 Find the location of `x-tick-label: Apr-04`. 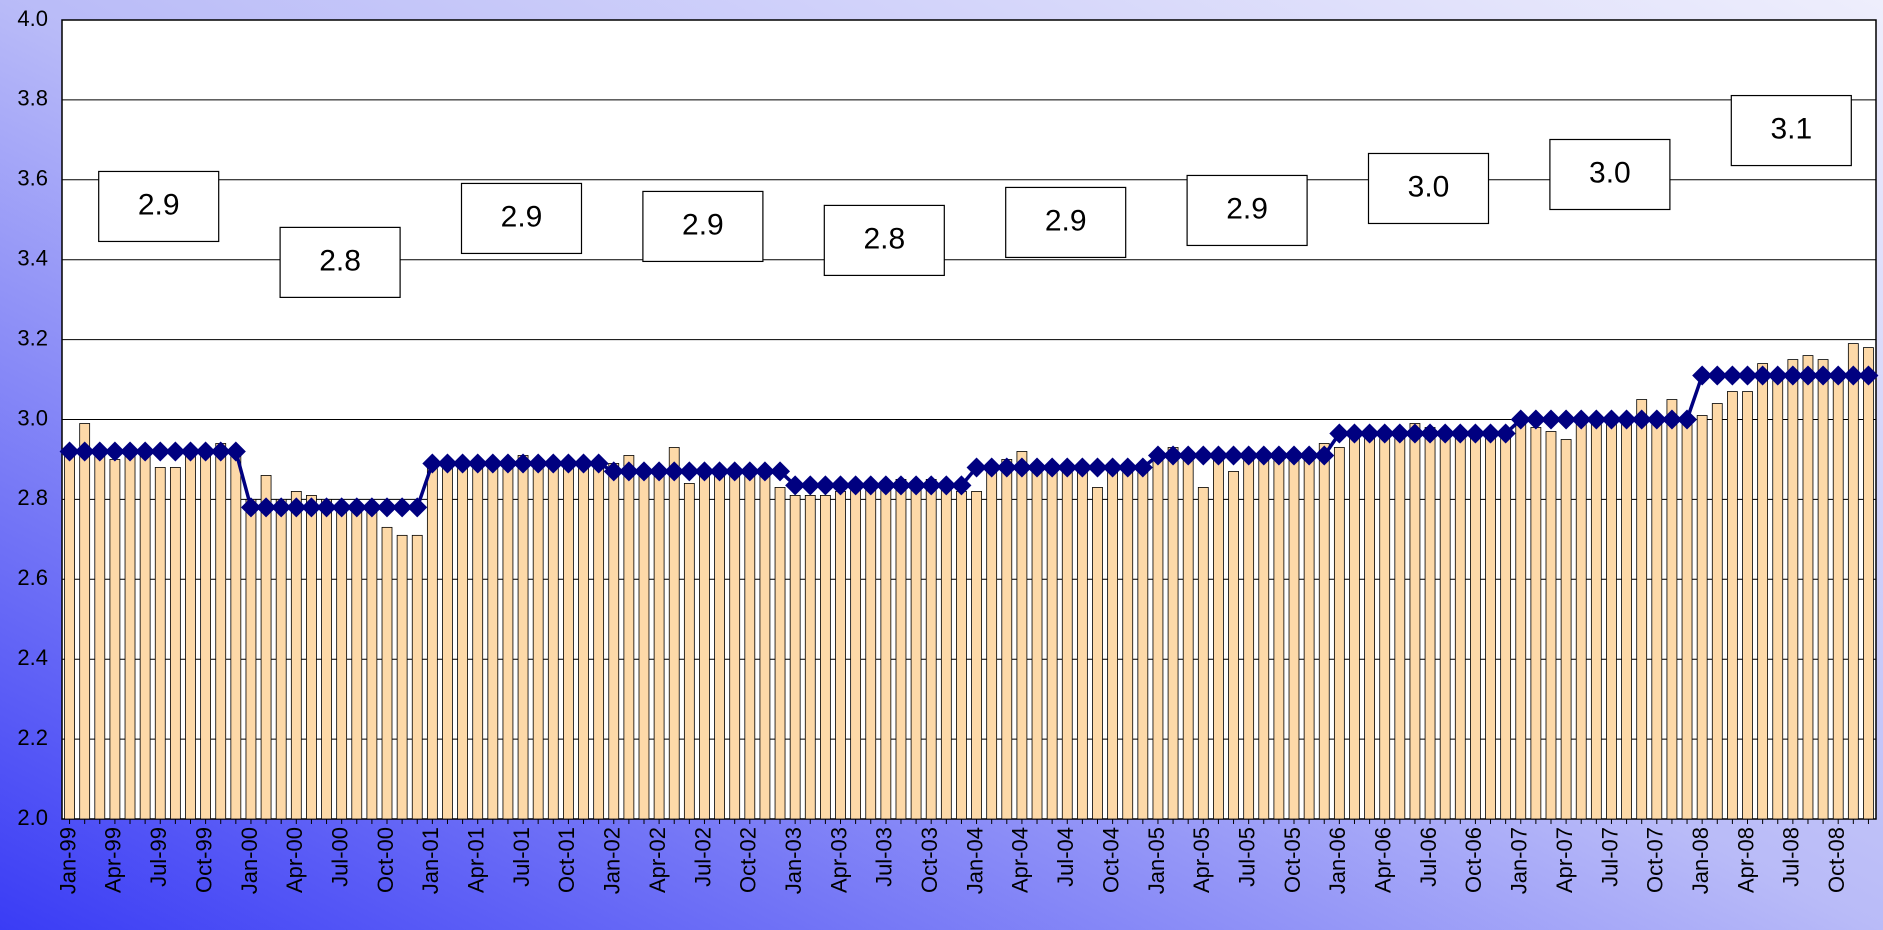

x-tick-label: Apr-04 is located at coordinates (1020, 860).